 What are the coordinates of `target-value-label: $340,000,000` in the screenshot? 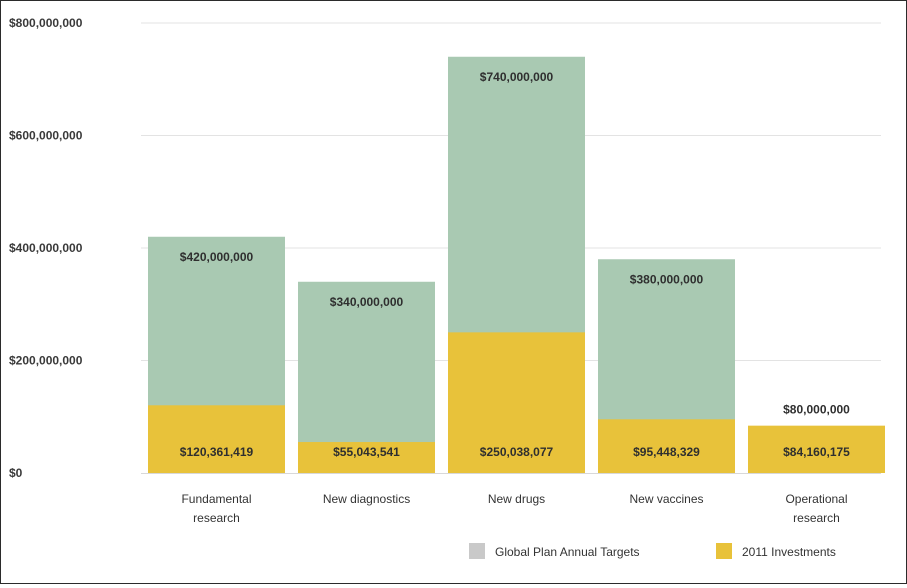 It's located at (367, 302).